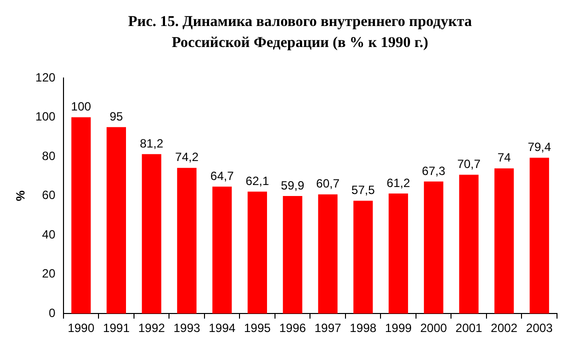 This screenshot has height=347, width=579. What do you see at coordinates (469, 164) in the screenshot?
I see `data-label: 70,7` at bounding box center [469, 164].